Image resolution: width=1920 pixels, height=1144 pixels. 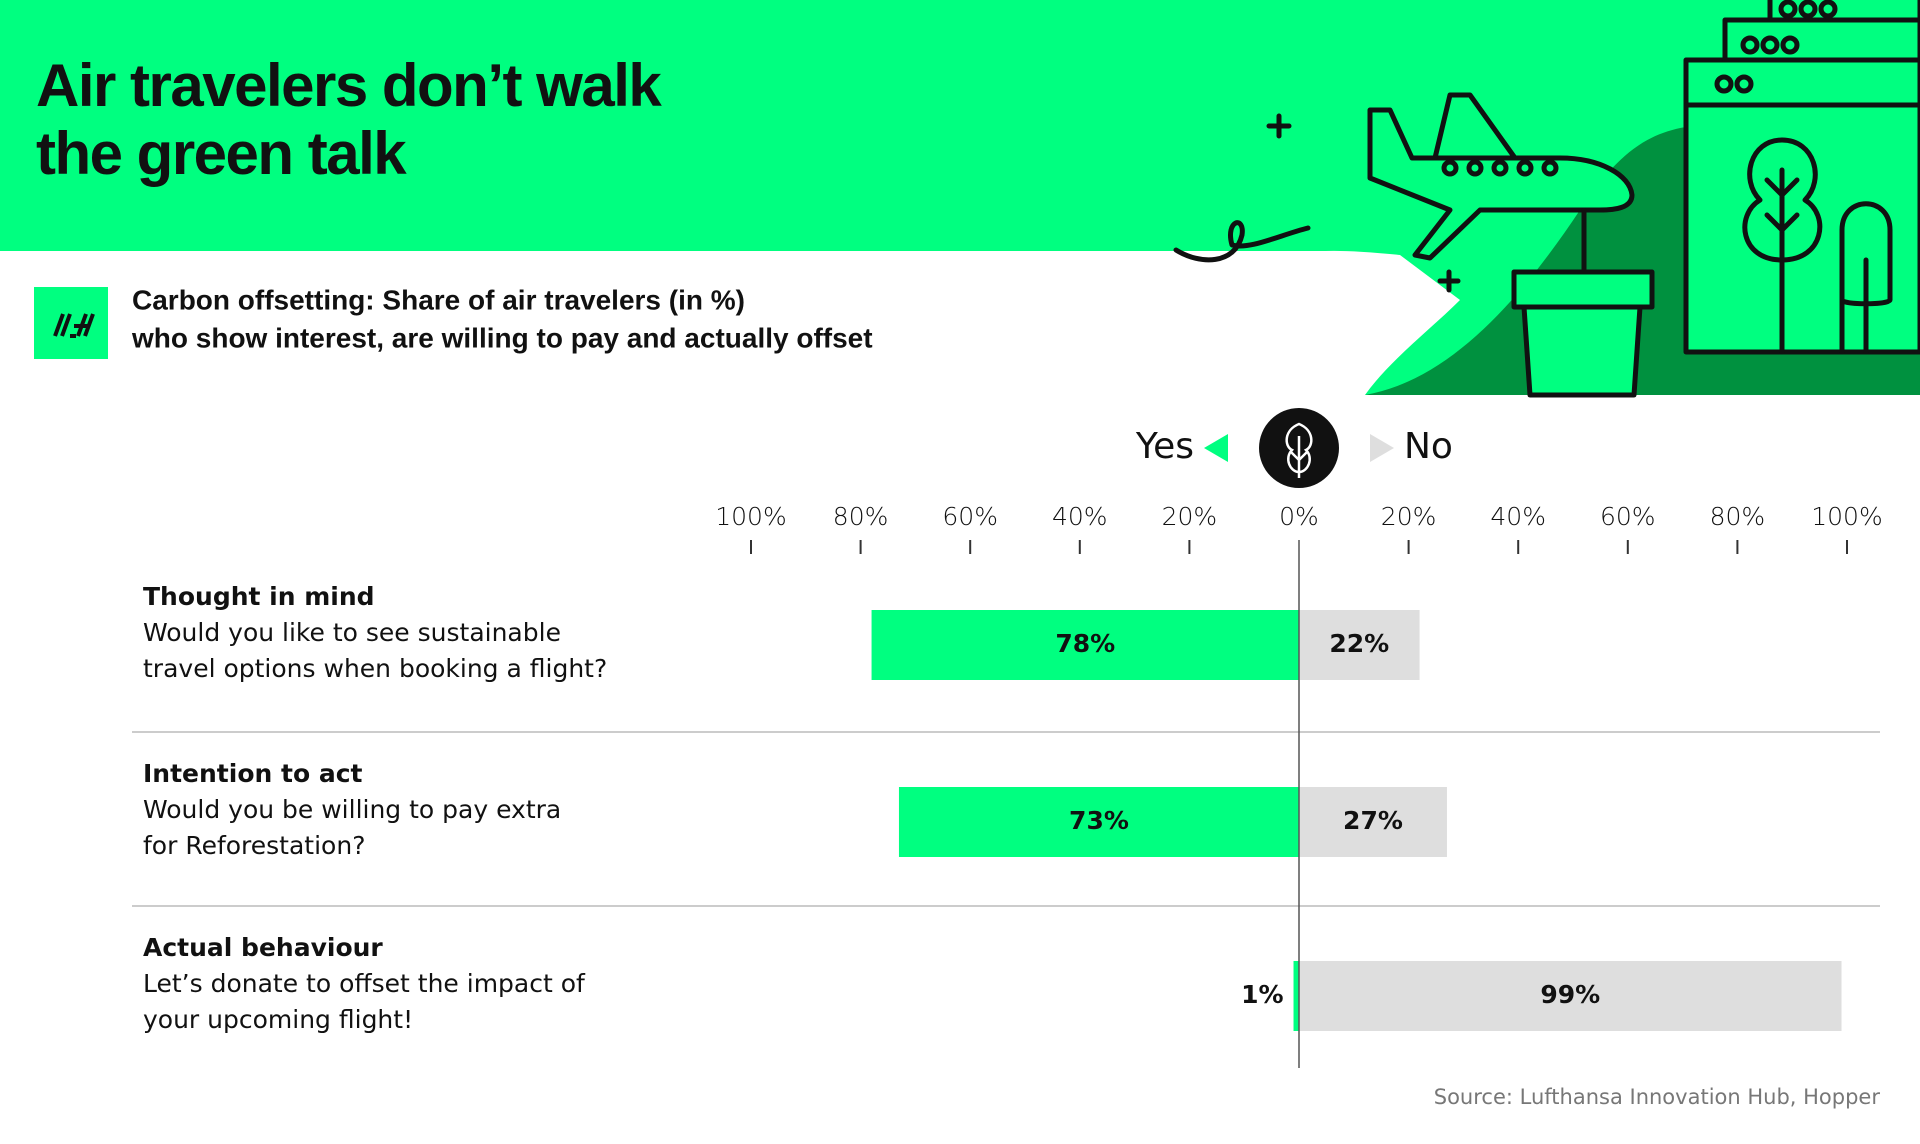 What do you see at coordinates (364, 983) in the screenshot?
I see `row-question: Let’s donate to offset the impact of` at bounding box center [364, 983].